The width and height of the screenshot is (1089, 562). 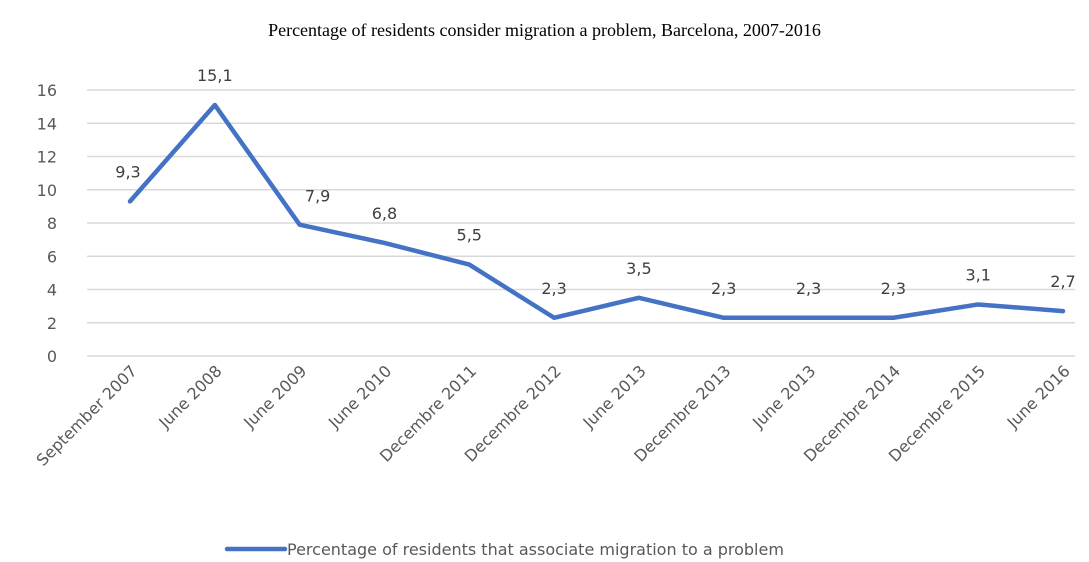 What do you see at coordinates (189, 396) in the screenshot?
I see `x-tick-label: June 2008` at bounding box center [189, 396].